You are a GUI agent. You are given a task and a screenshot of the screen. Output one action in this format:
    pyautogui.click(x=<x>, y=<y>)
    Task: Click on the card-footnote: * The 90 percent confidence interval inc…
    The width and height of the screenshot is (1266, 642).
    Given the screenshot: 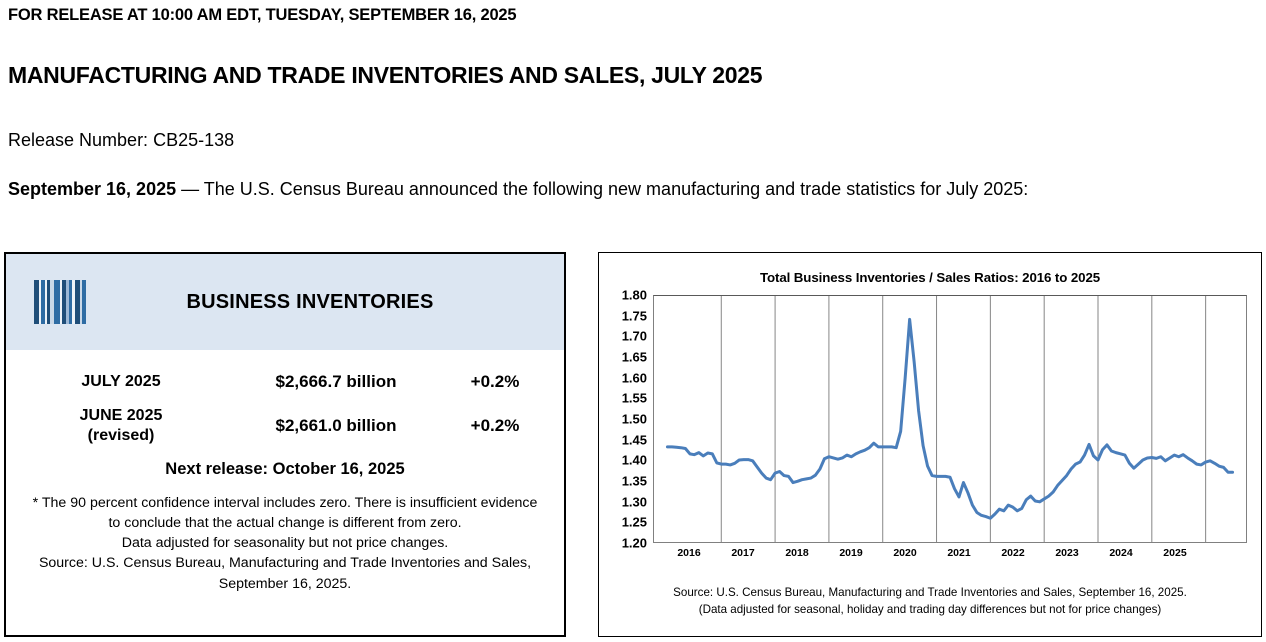 What is the action you would take?
    pyautogui.click(x=285, y=543)
    